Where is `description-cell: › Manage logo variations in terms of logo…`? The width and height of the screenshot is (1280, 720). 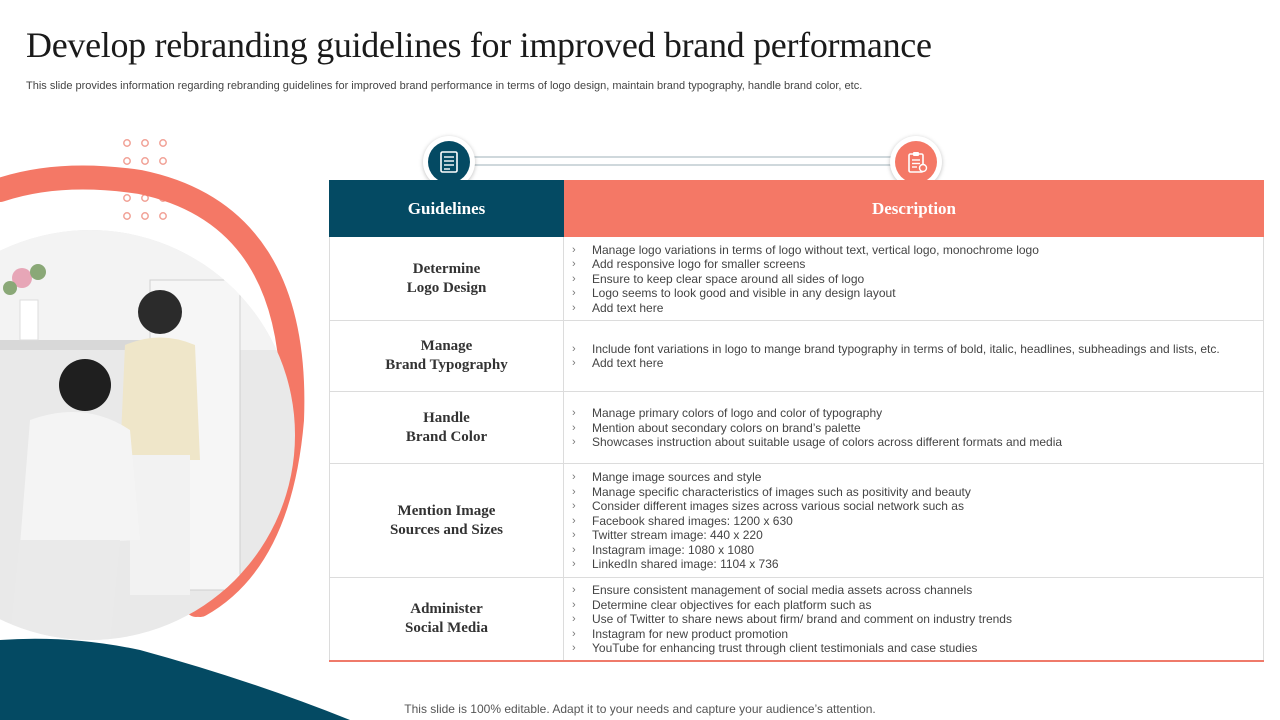 description-cell: › Manage logo variations in terms of logo… is located at coordinates (914, 278).